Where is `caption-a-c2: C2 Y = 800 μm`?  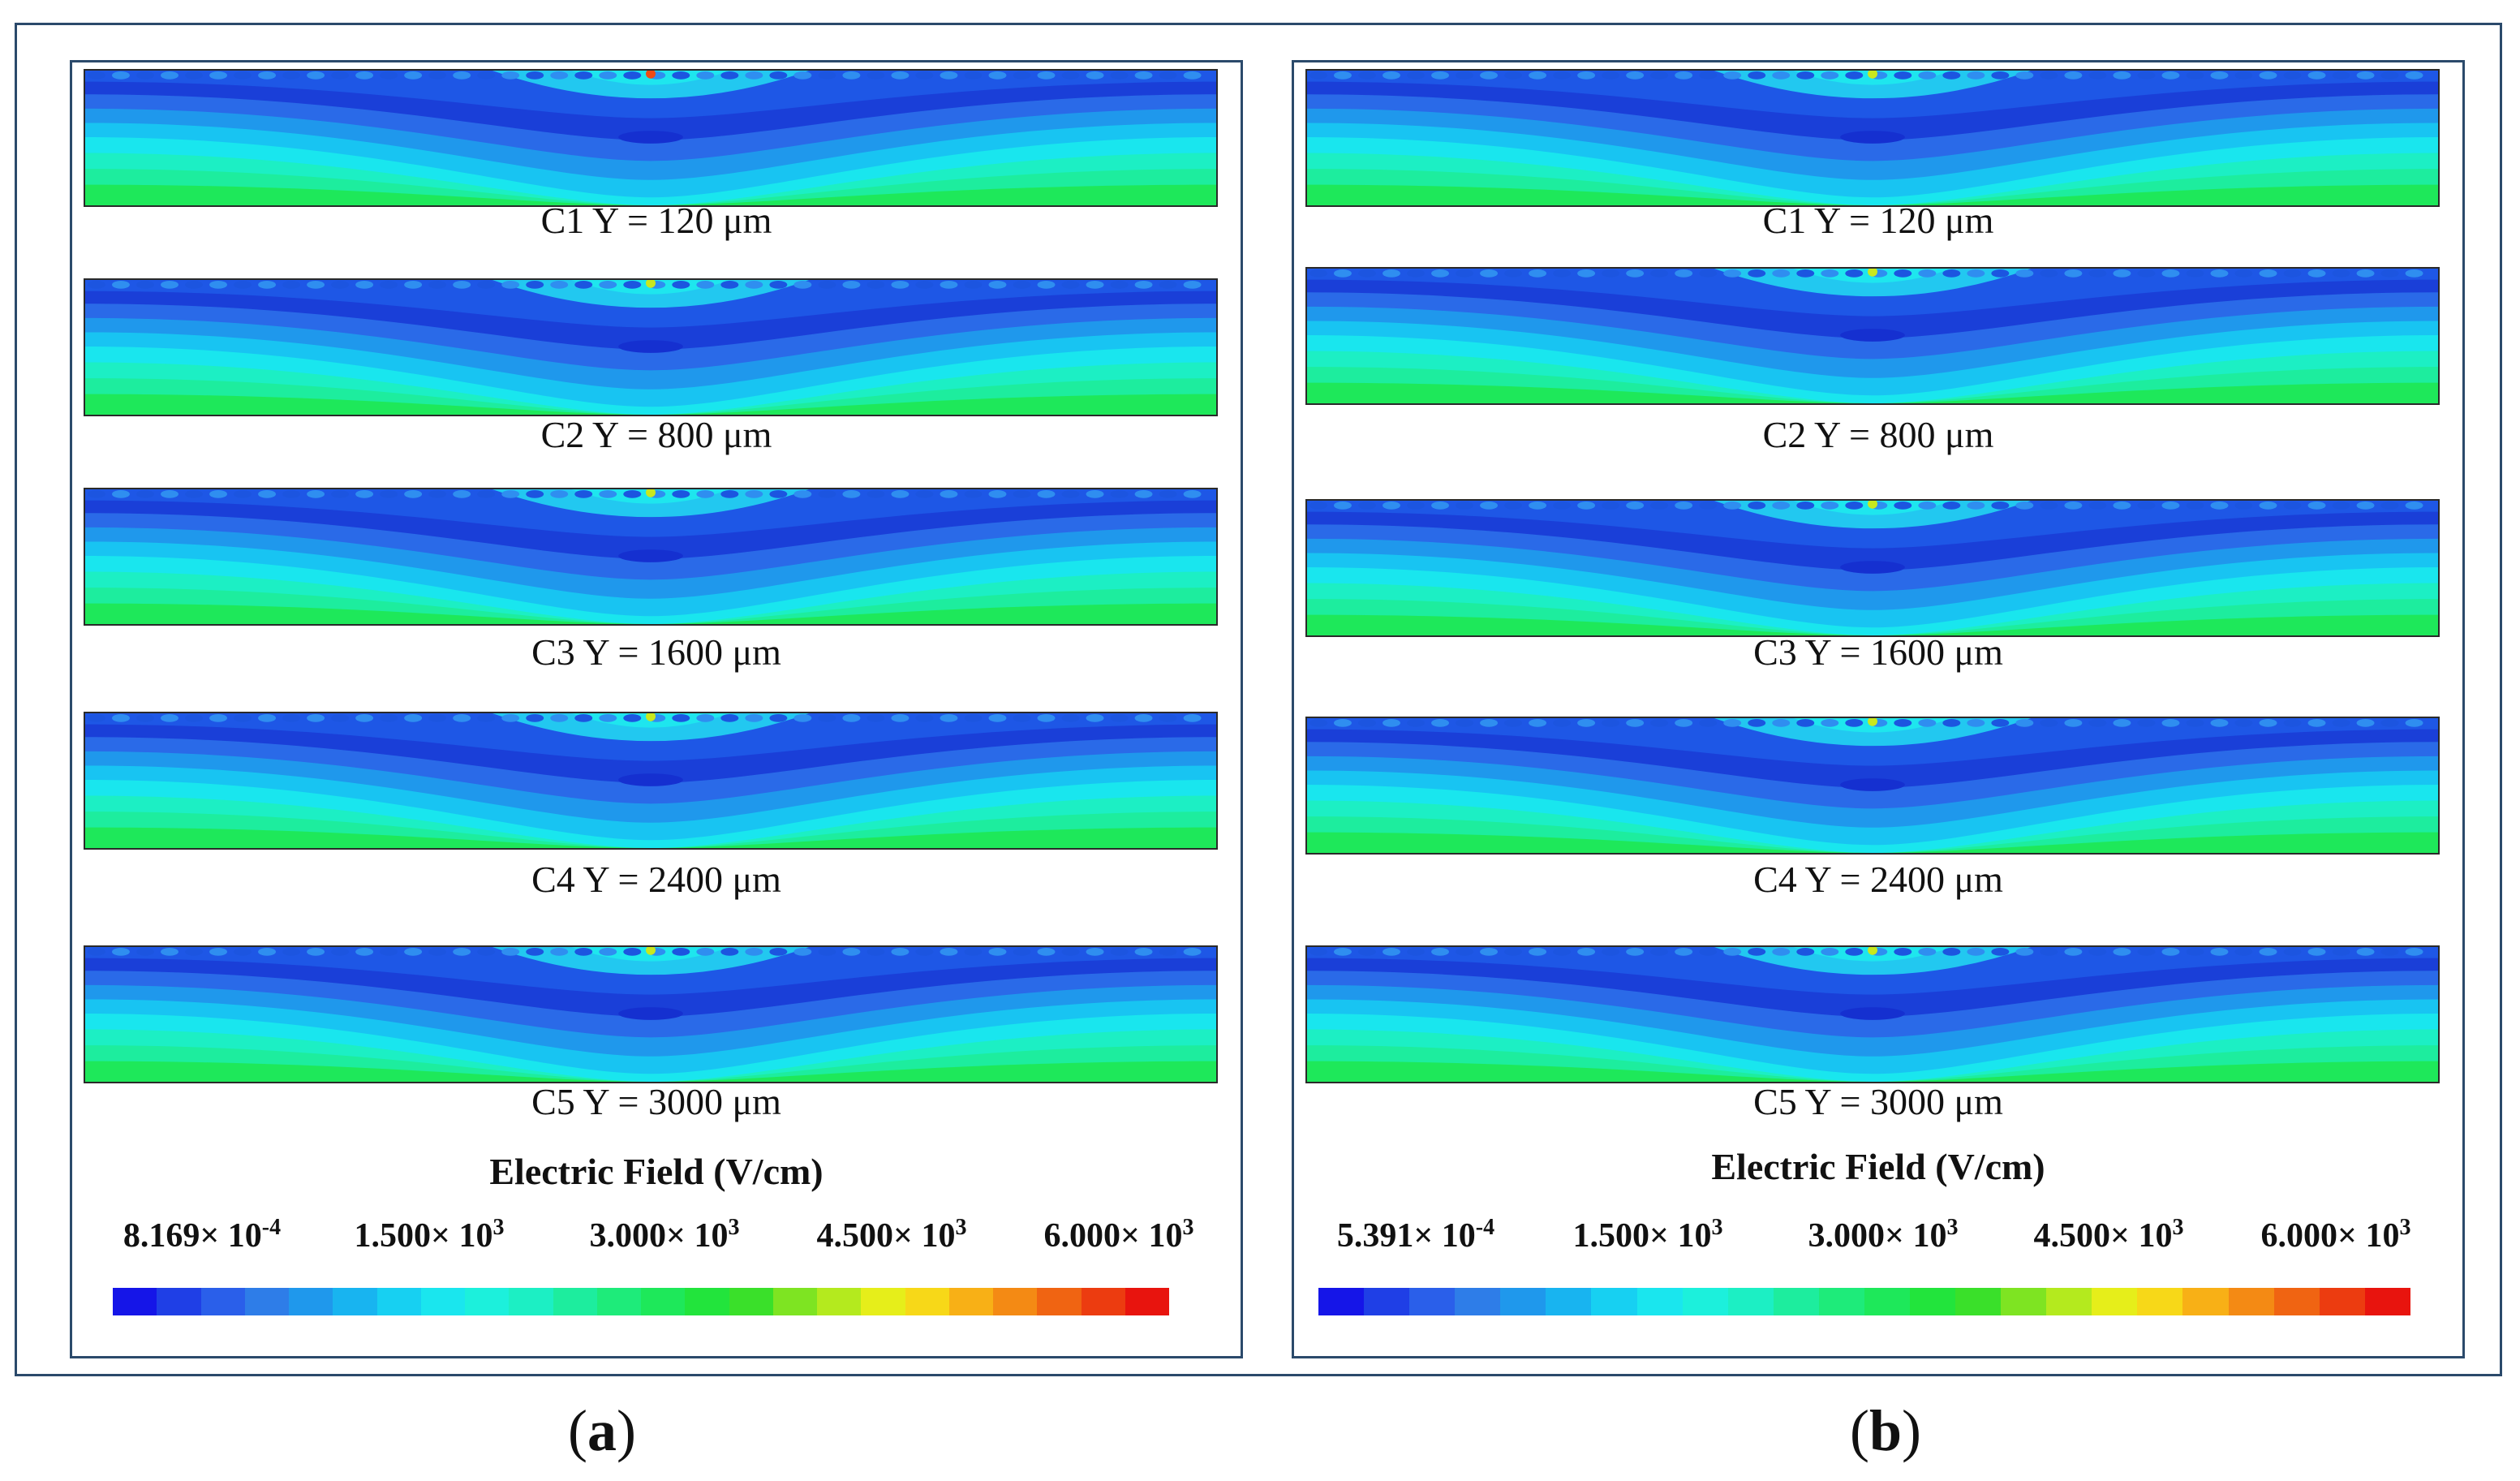 caption-a-c2: C2 Y = 800 μm is located at coordinates (656, 434).